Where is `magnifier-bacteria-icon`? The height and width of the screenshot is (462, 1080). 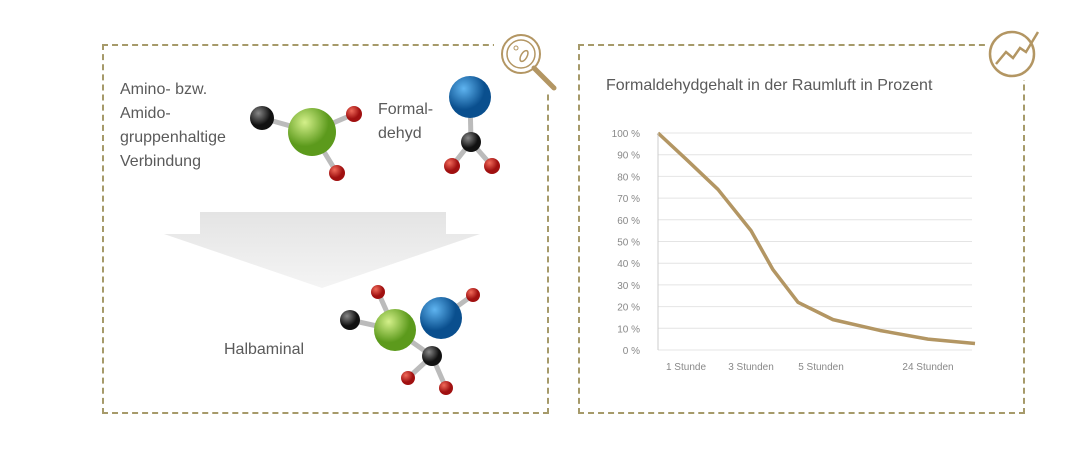 magnifier-bacteria-icon is located at coordinates (529, 61).